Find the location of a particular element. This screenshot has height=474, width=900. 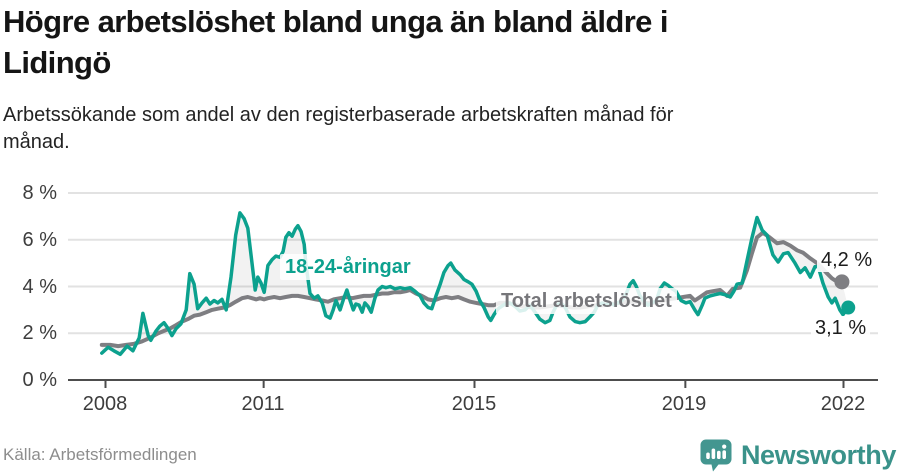

end-value-youth: 3,1 % is located at coordinates (841, 328).